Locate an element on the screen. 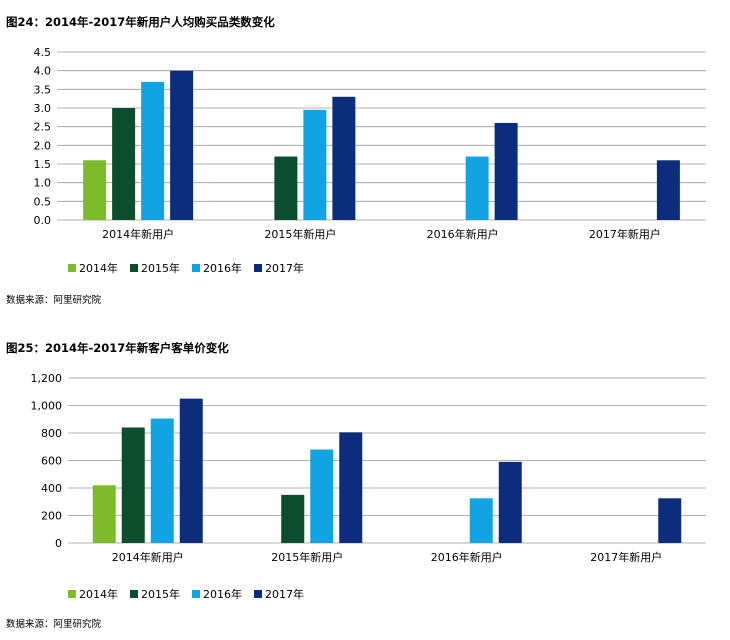 Image resolution: width=730 pixels, height=640 pixels. y-tick-label: 4.0 is located at coordinates (43, 71).